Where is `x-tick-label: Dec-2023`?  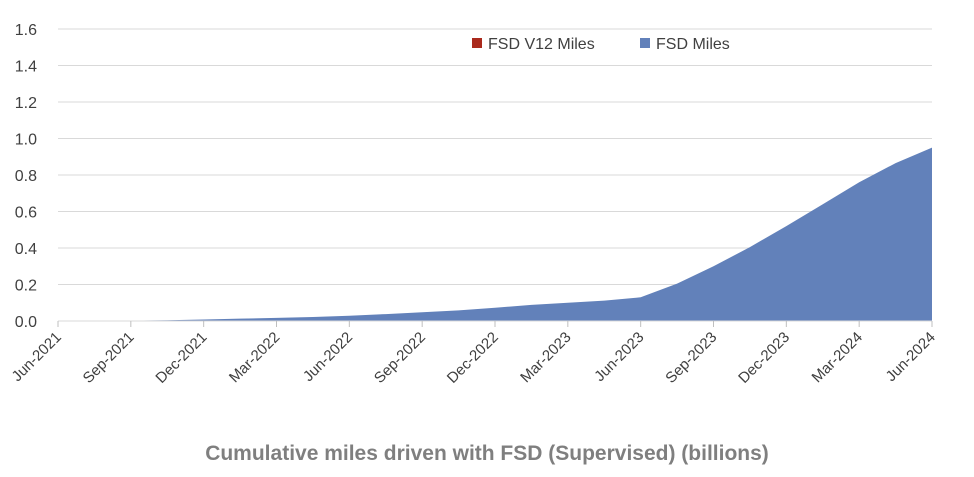
x-tick-label: Dec-2023 is located at coordinates (764, 358).